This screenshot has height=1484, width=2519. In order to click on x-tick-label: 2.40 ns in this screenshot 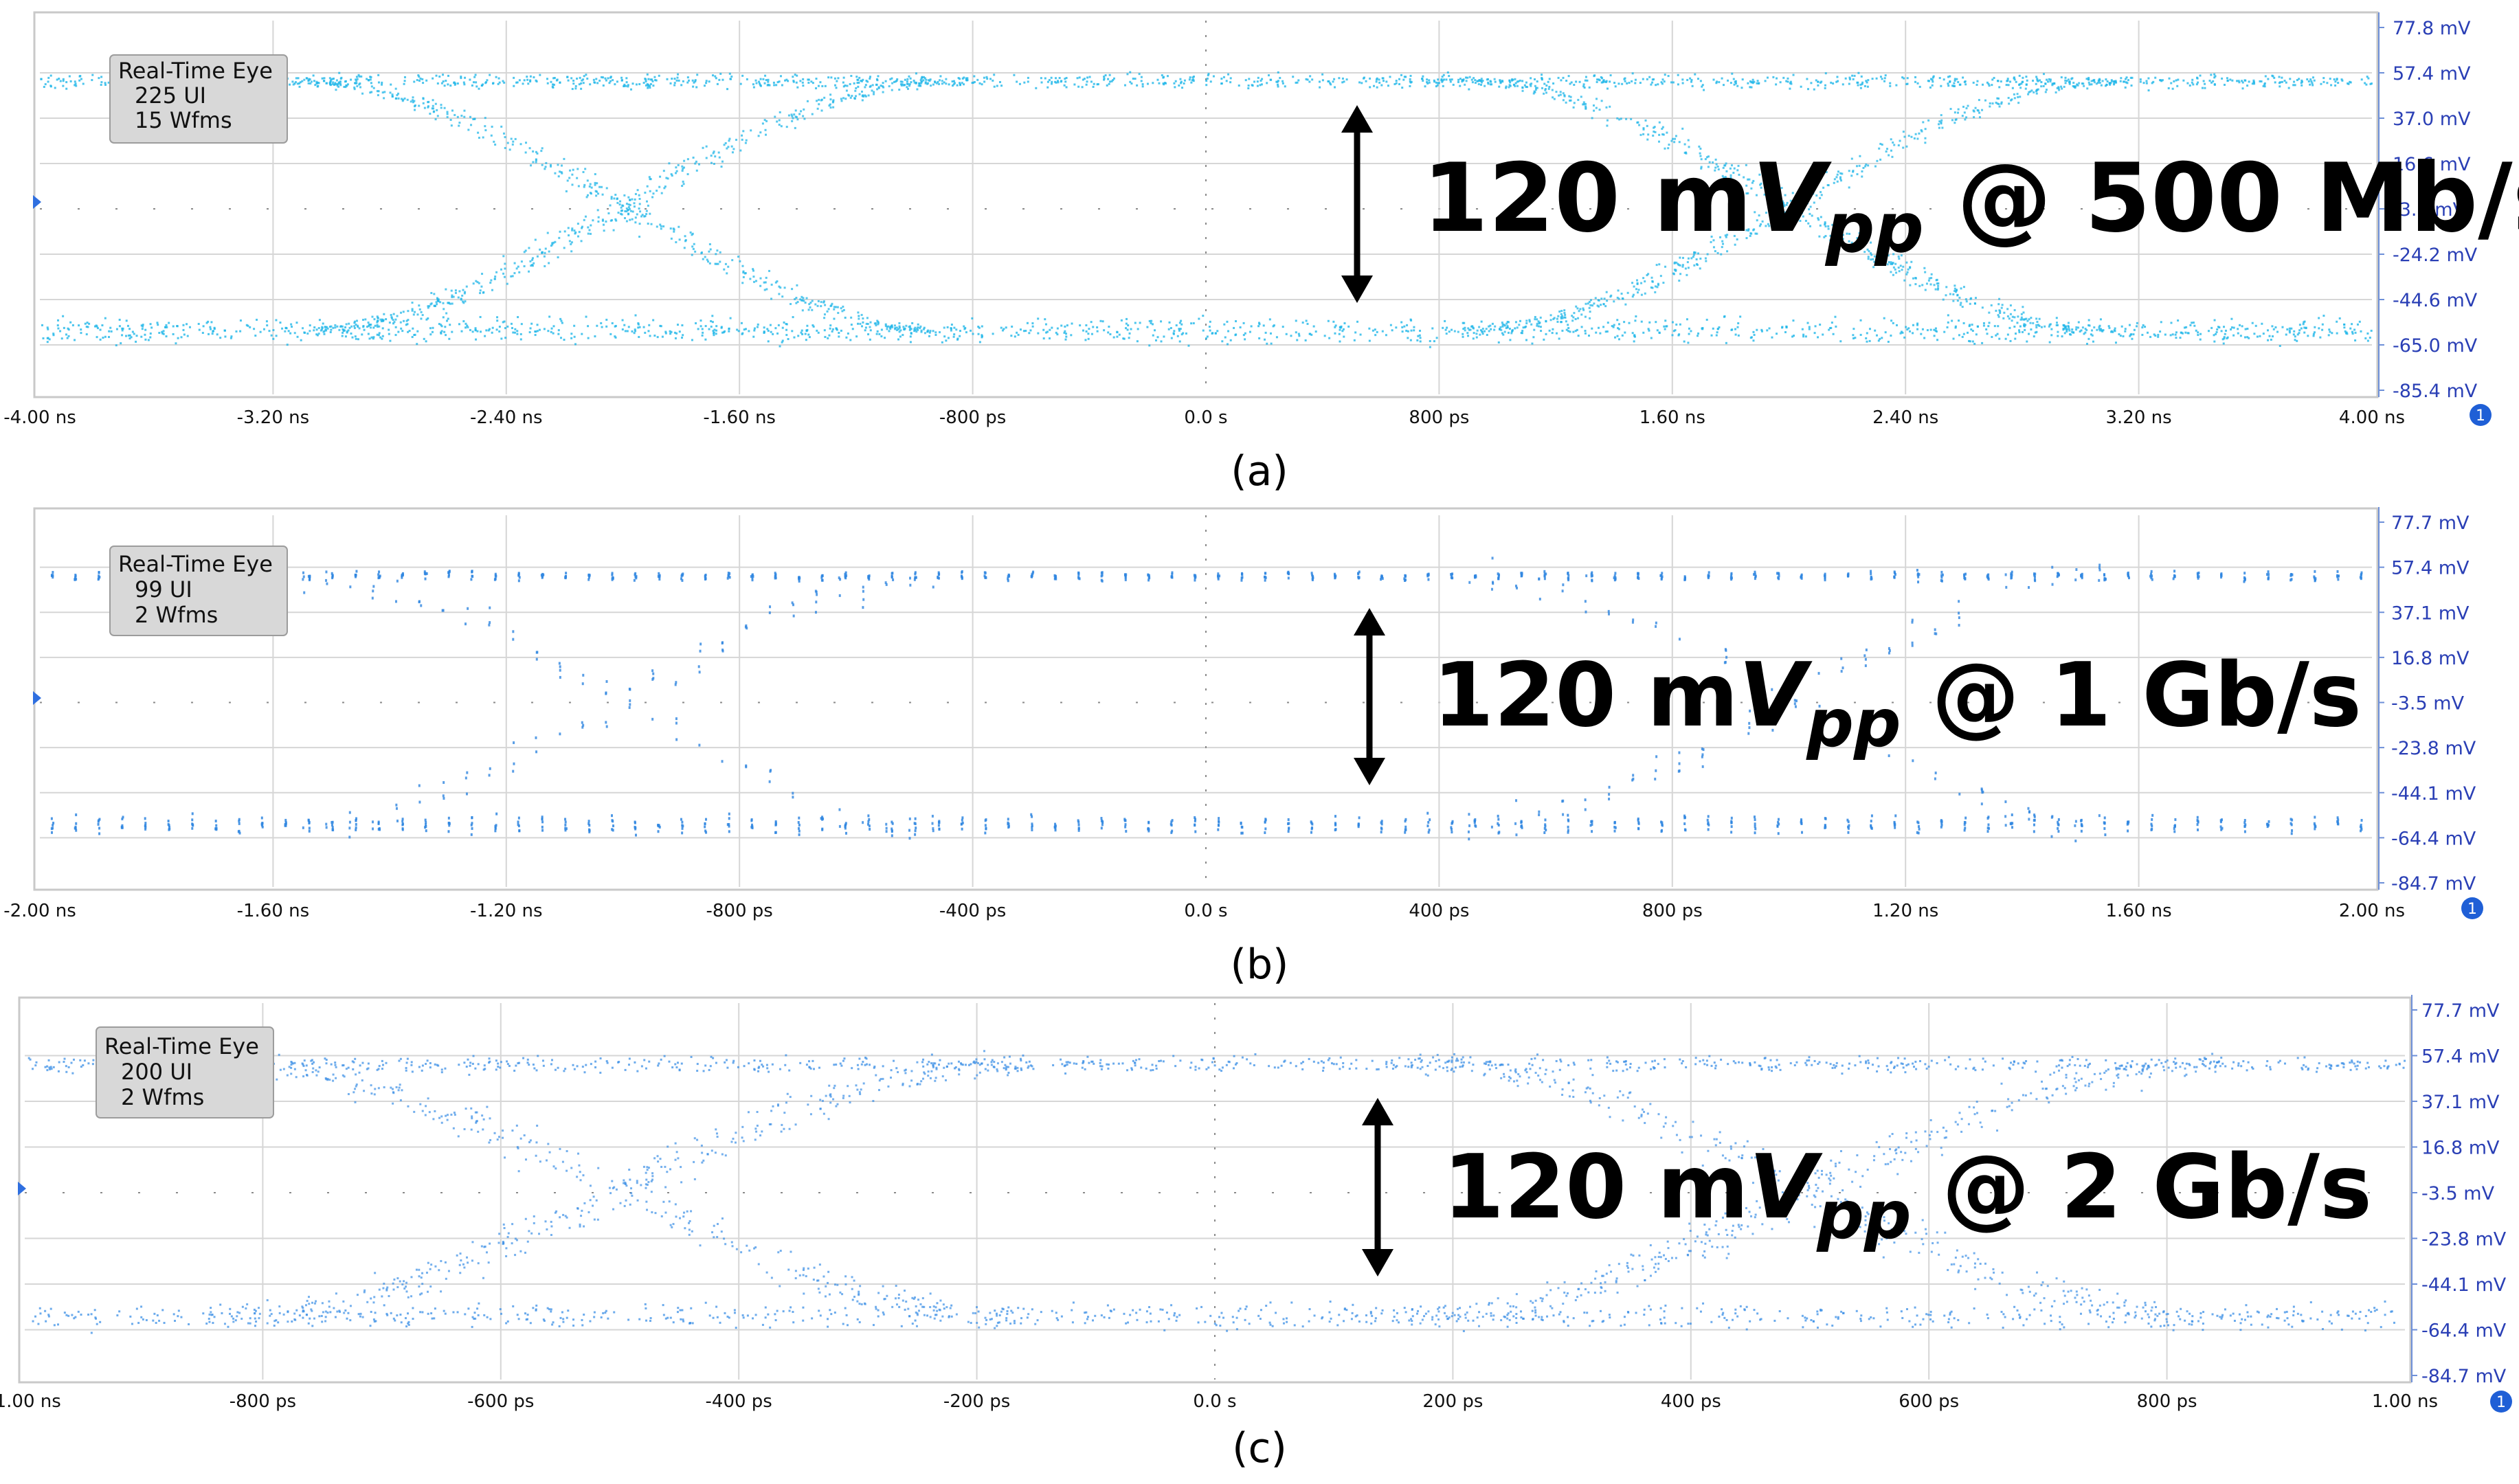, I will do `click(1905, 417)`.